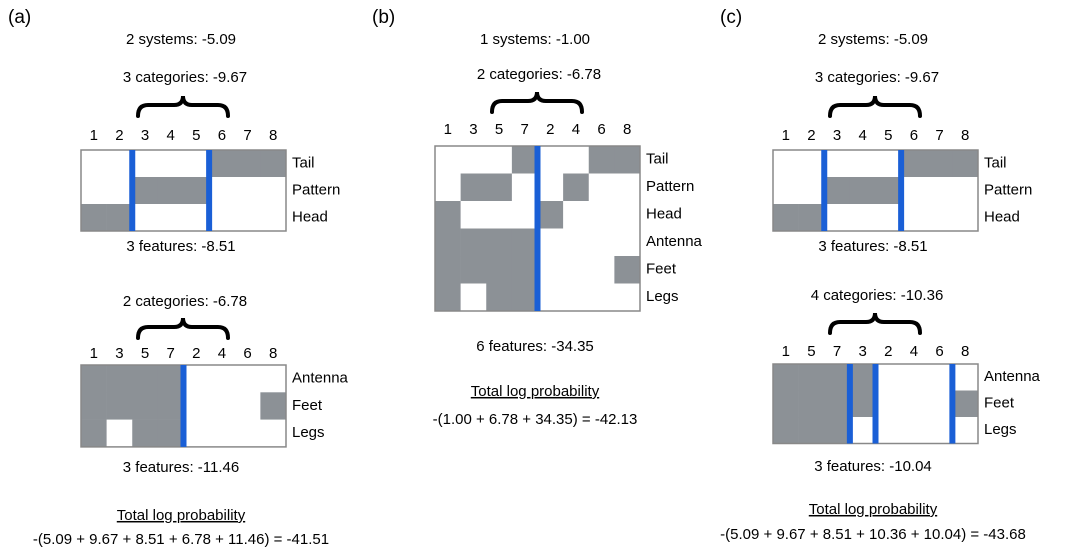  What do you see at coordinates (1012, 376) in the screenshot?
I see `row-label: Antenna` at bounding box center [1012, 376].